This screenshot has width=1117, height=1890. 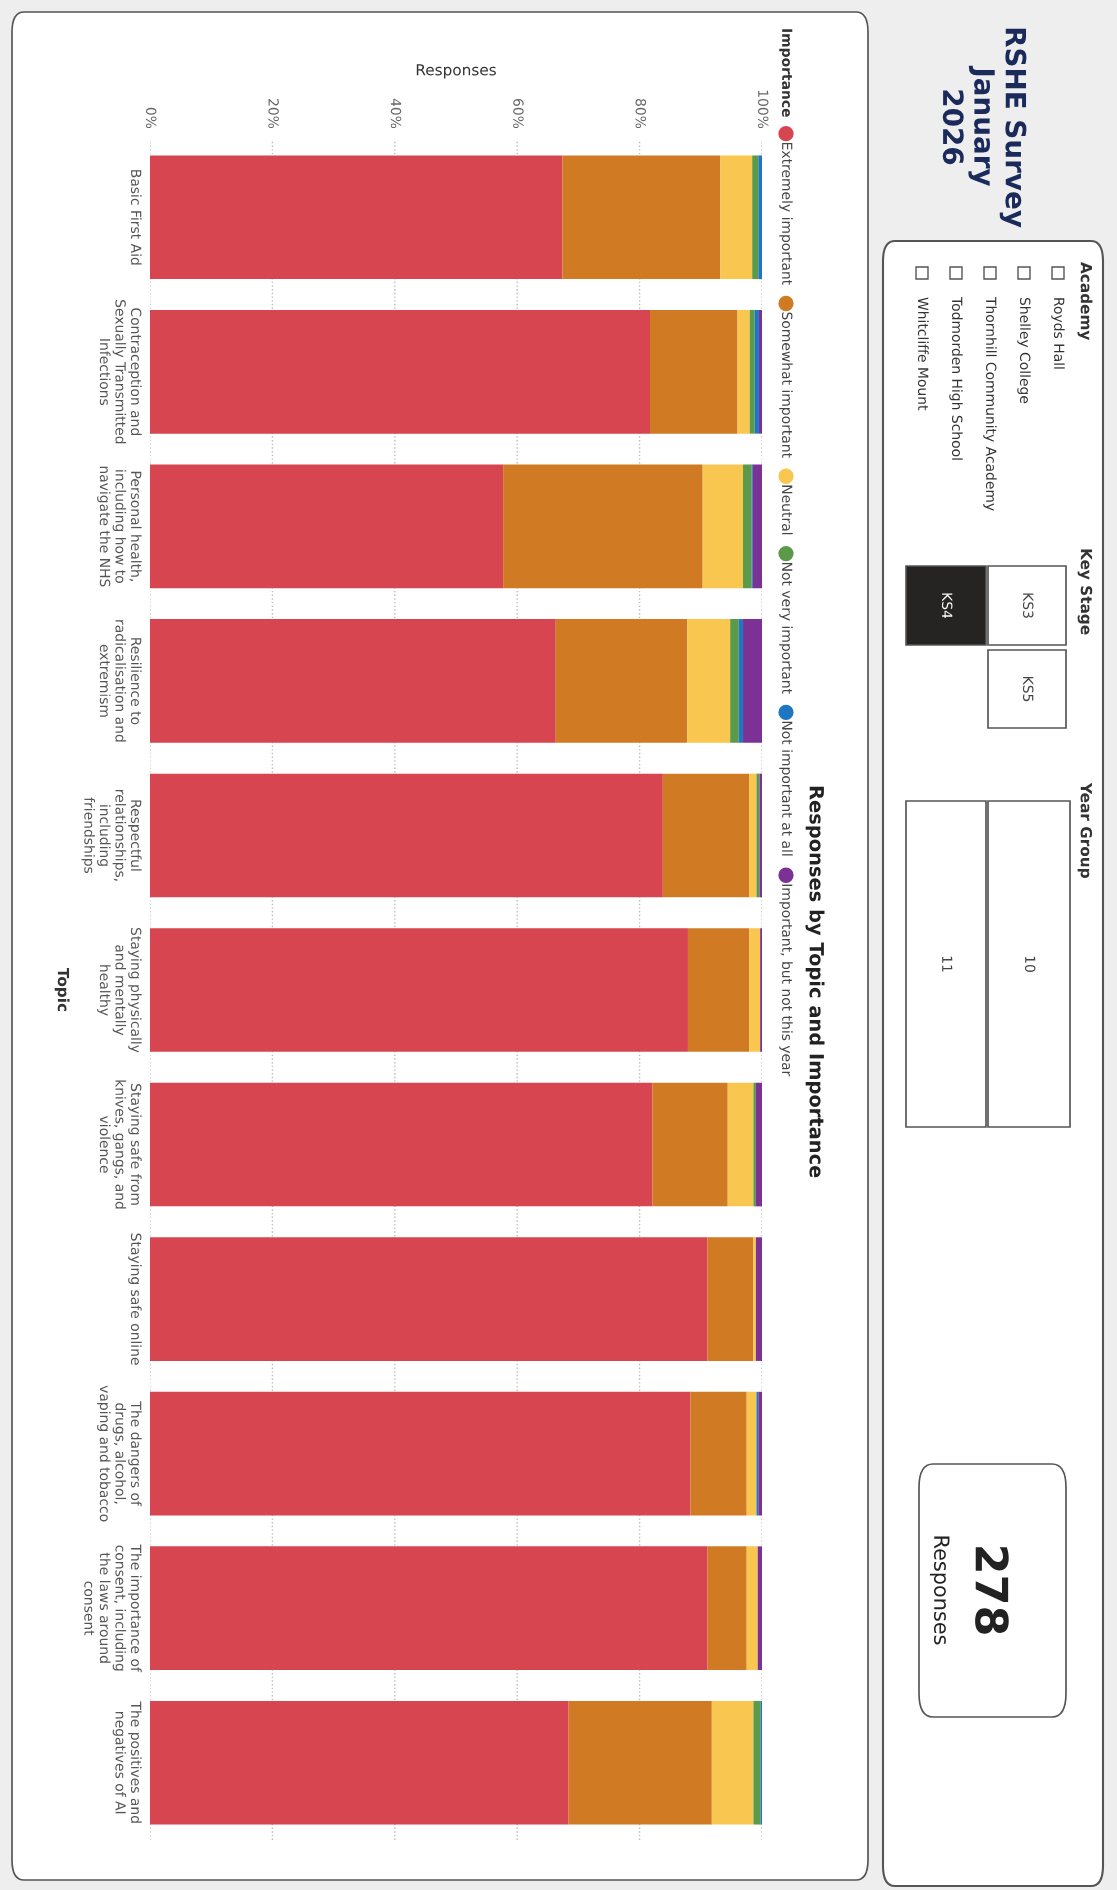 What do you see at coordinates (939, 1590) in the screenshot?
I see `text: Responses` at bounding box center [939, 1590].